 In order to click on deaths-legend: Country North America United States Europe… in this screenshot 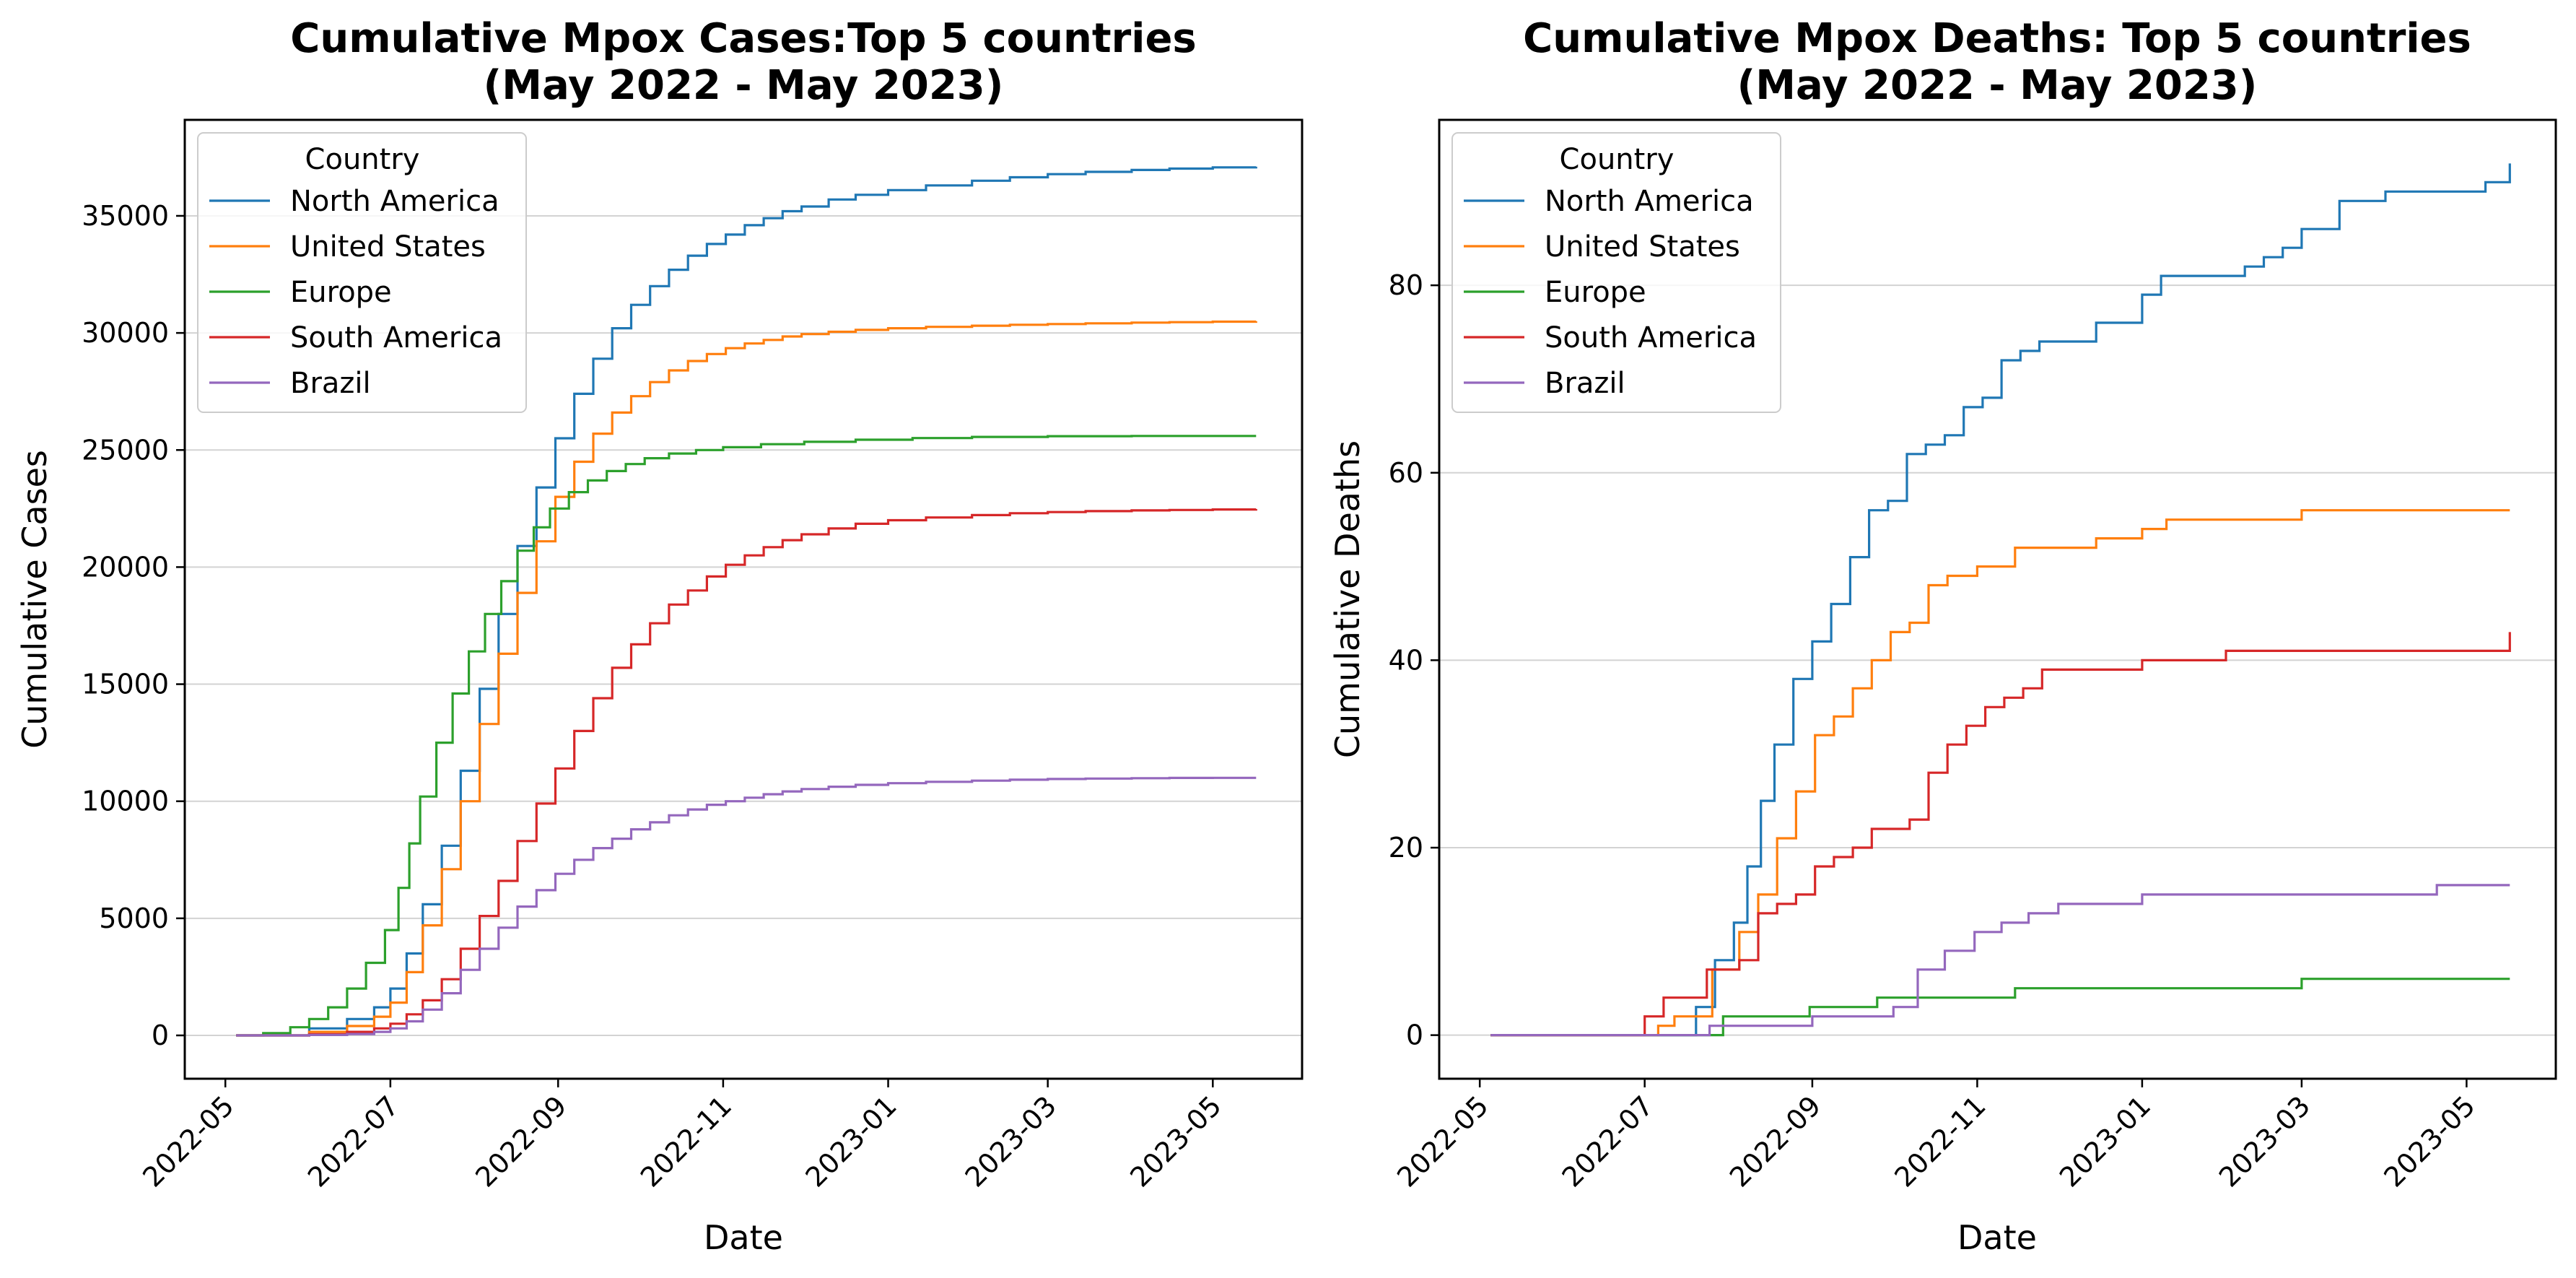, I will do `click(1616, 272)`.